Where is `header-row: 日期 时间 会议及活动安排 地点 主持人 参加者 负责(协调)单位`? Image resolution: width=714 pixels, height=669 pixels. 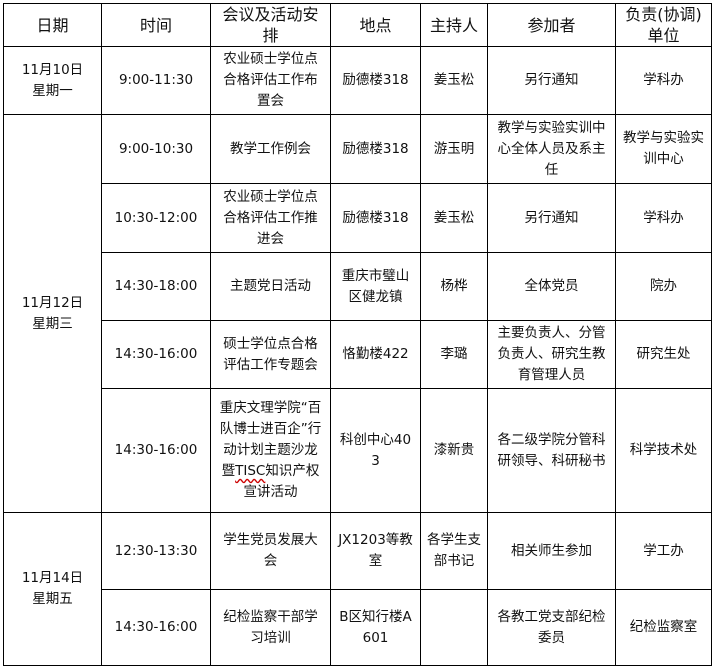
header-row: 日期 时间 会议及活动安排 地点 主持人 参加者 负责(协调)单位 is located at coordinates (357, 25).